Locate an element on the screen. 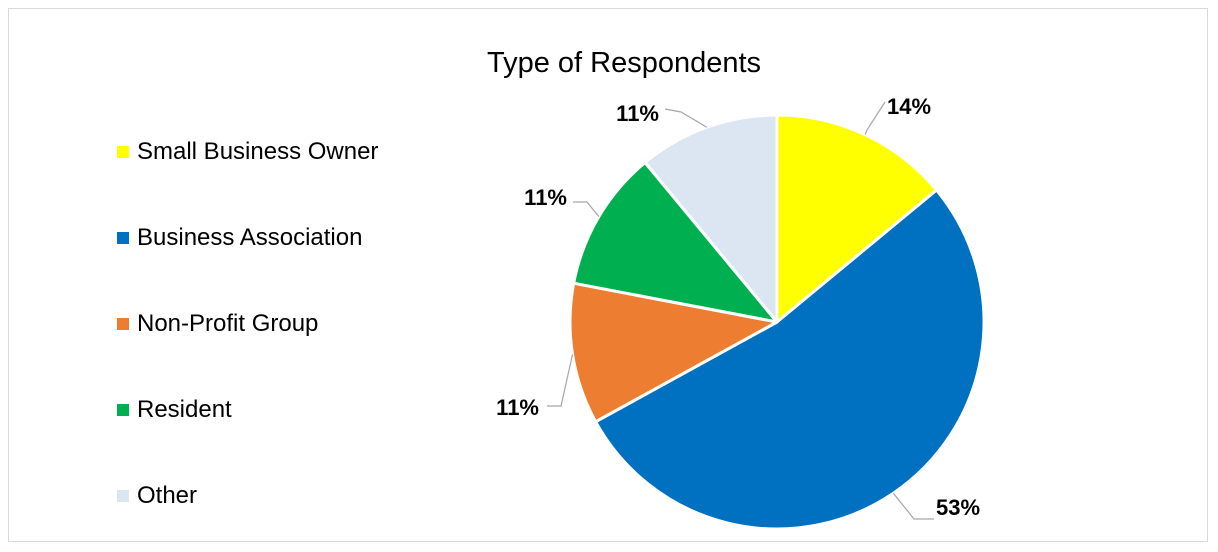  legend-label: Other is located at coordinates (167, 495).